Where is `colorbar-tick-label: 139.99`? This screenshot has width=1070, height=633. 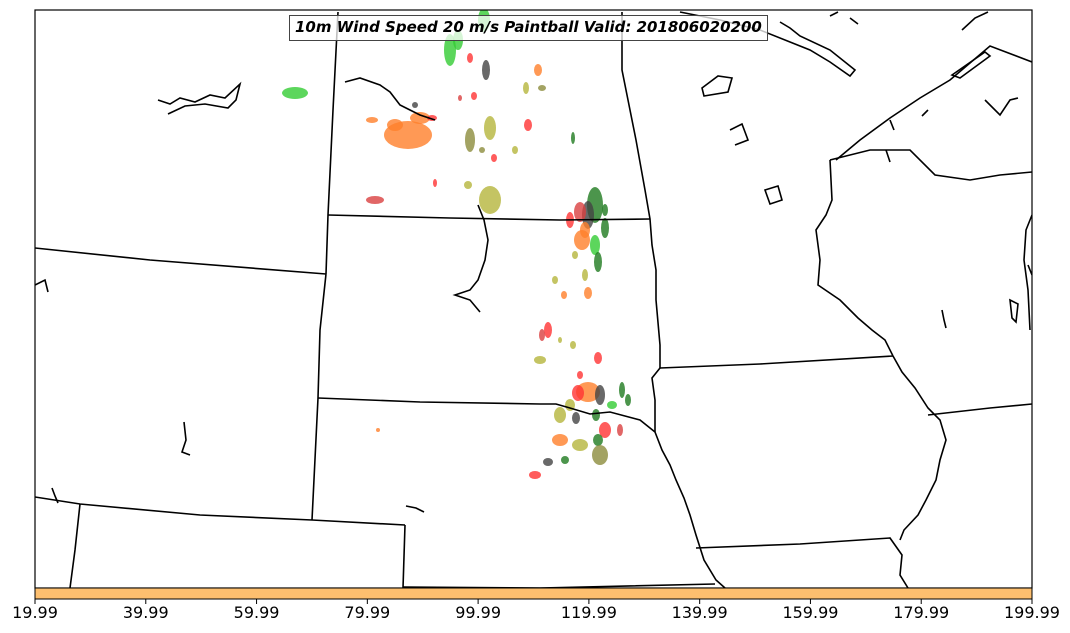 colorbar-tick-label: 139.99 is located at coordinates (700, 612).